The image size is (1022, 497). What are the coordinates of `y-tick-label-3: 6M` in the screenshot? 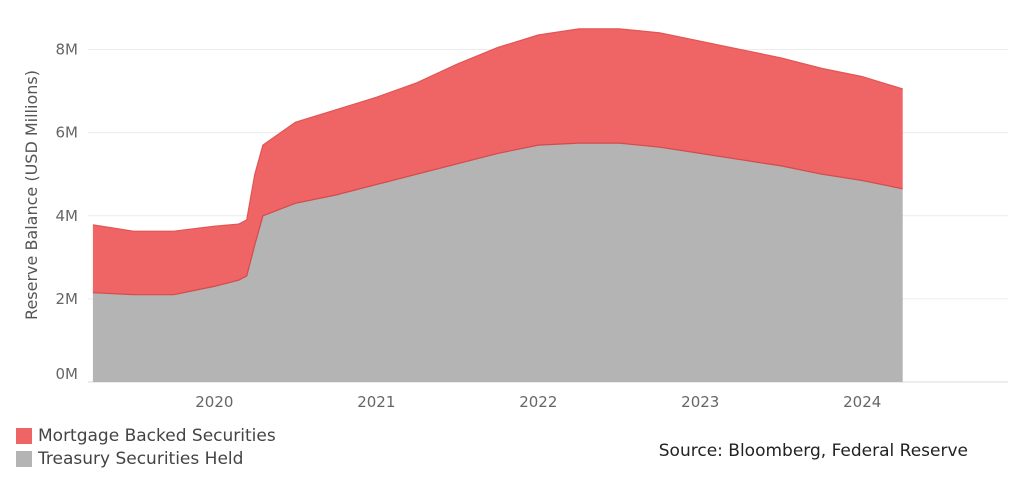 It's located at (67, 133).